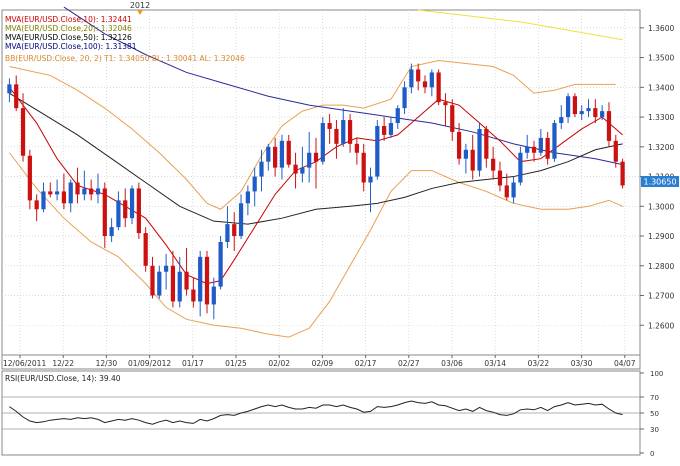 The height and width of the screenshot is (466, 680). I want to click on rsi-label: RSI(EUR/USD.Close, 14): 39.40, so click(63, 378).